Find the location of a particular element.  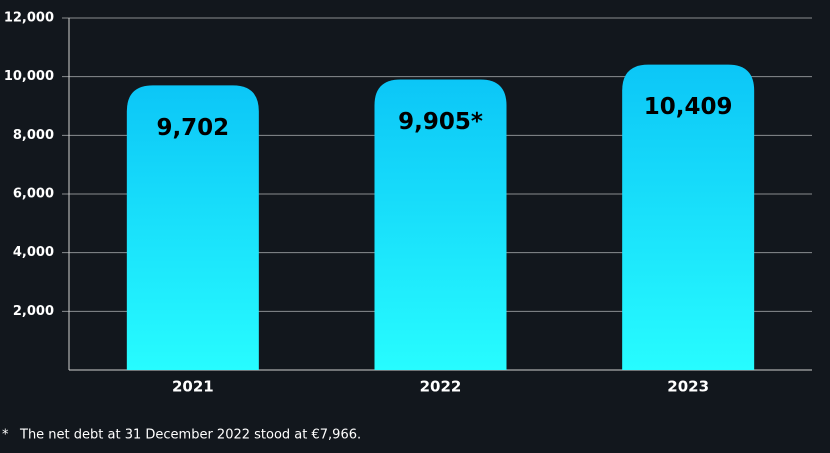

x-tick-label: 2022 is located at coordinates (441, 387).